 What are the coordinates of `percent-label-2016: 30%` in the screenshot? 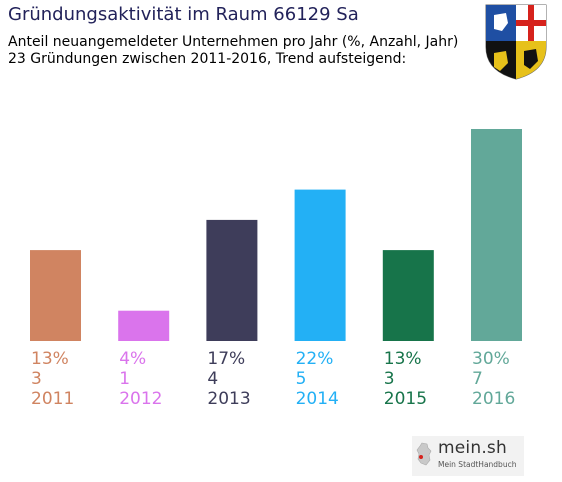 It's located at (491, 359).